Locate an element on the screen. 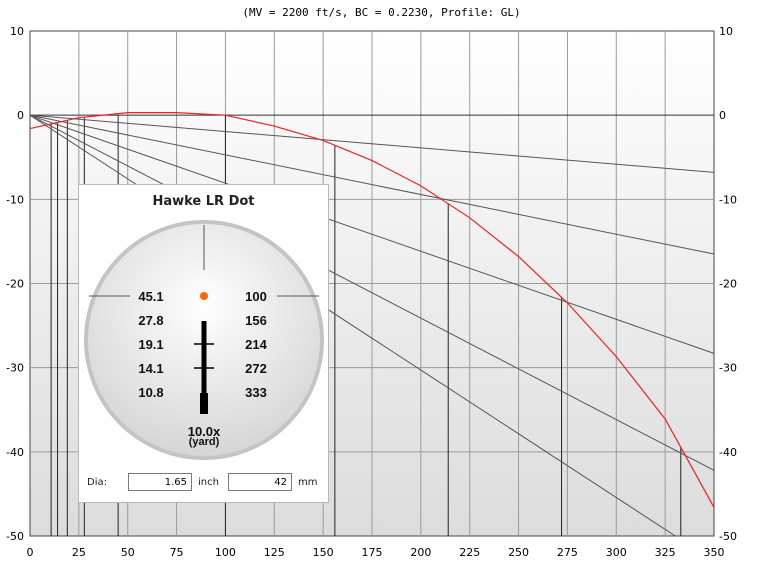 The height and width of the screenshot is (565, 763). x-tick-label: 100 is located at coordinates (225, 552).